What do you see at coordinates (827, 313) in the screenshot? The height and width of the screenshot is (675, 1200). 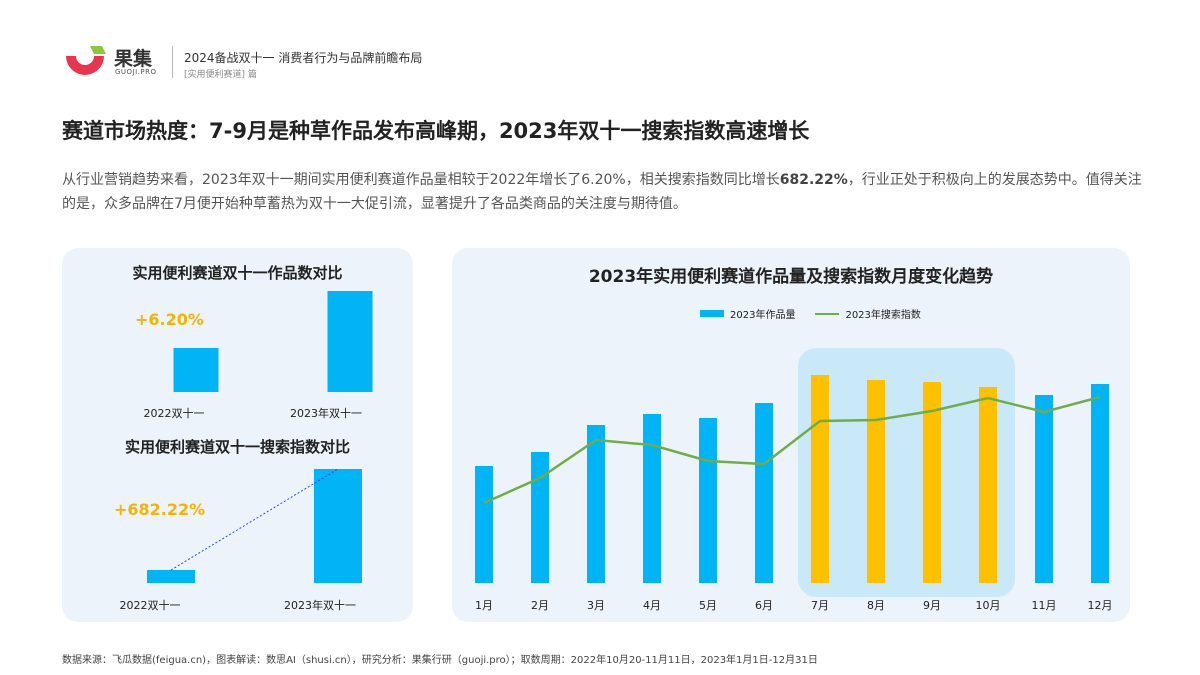 I see `legend-line-swatch` at bounding box center [827, 313].